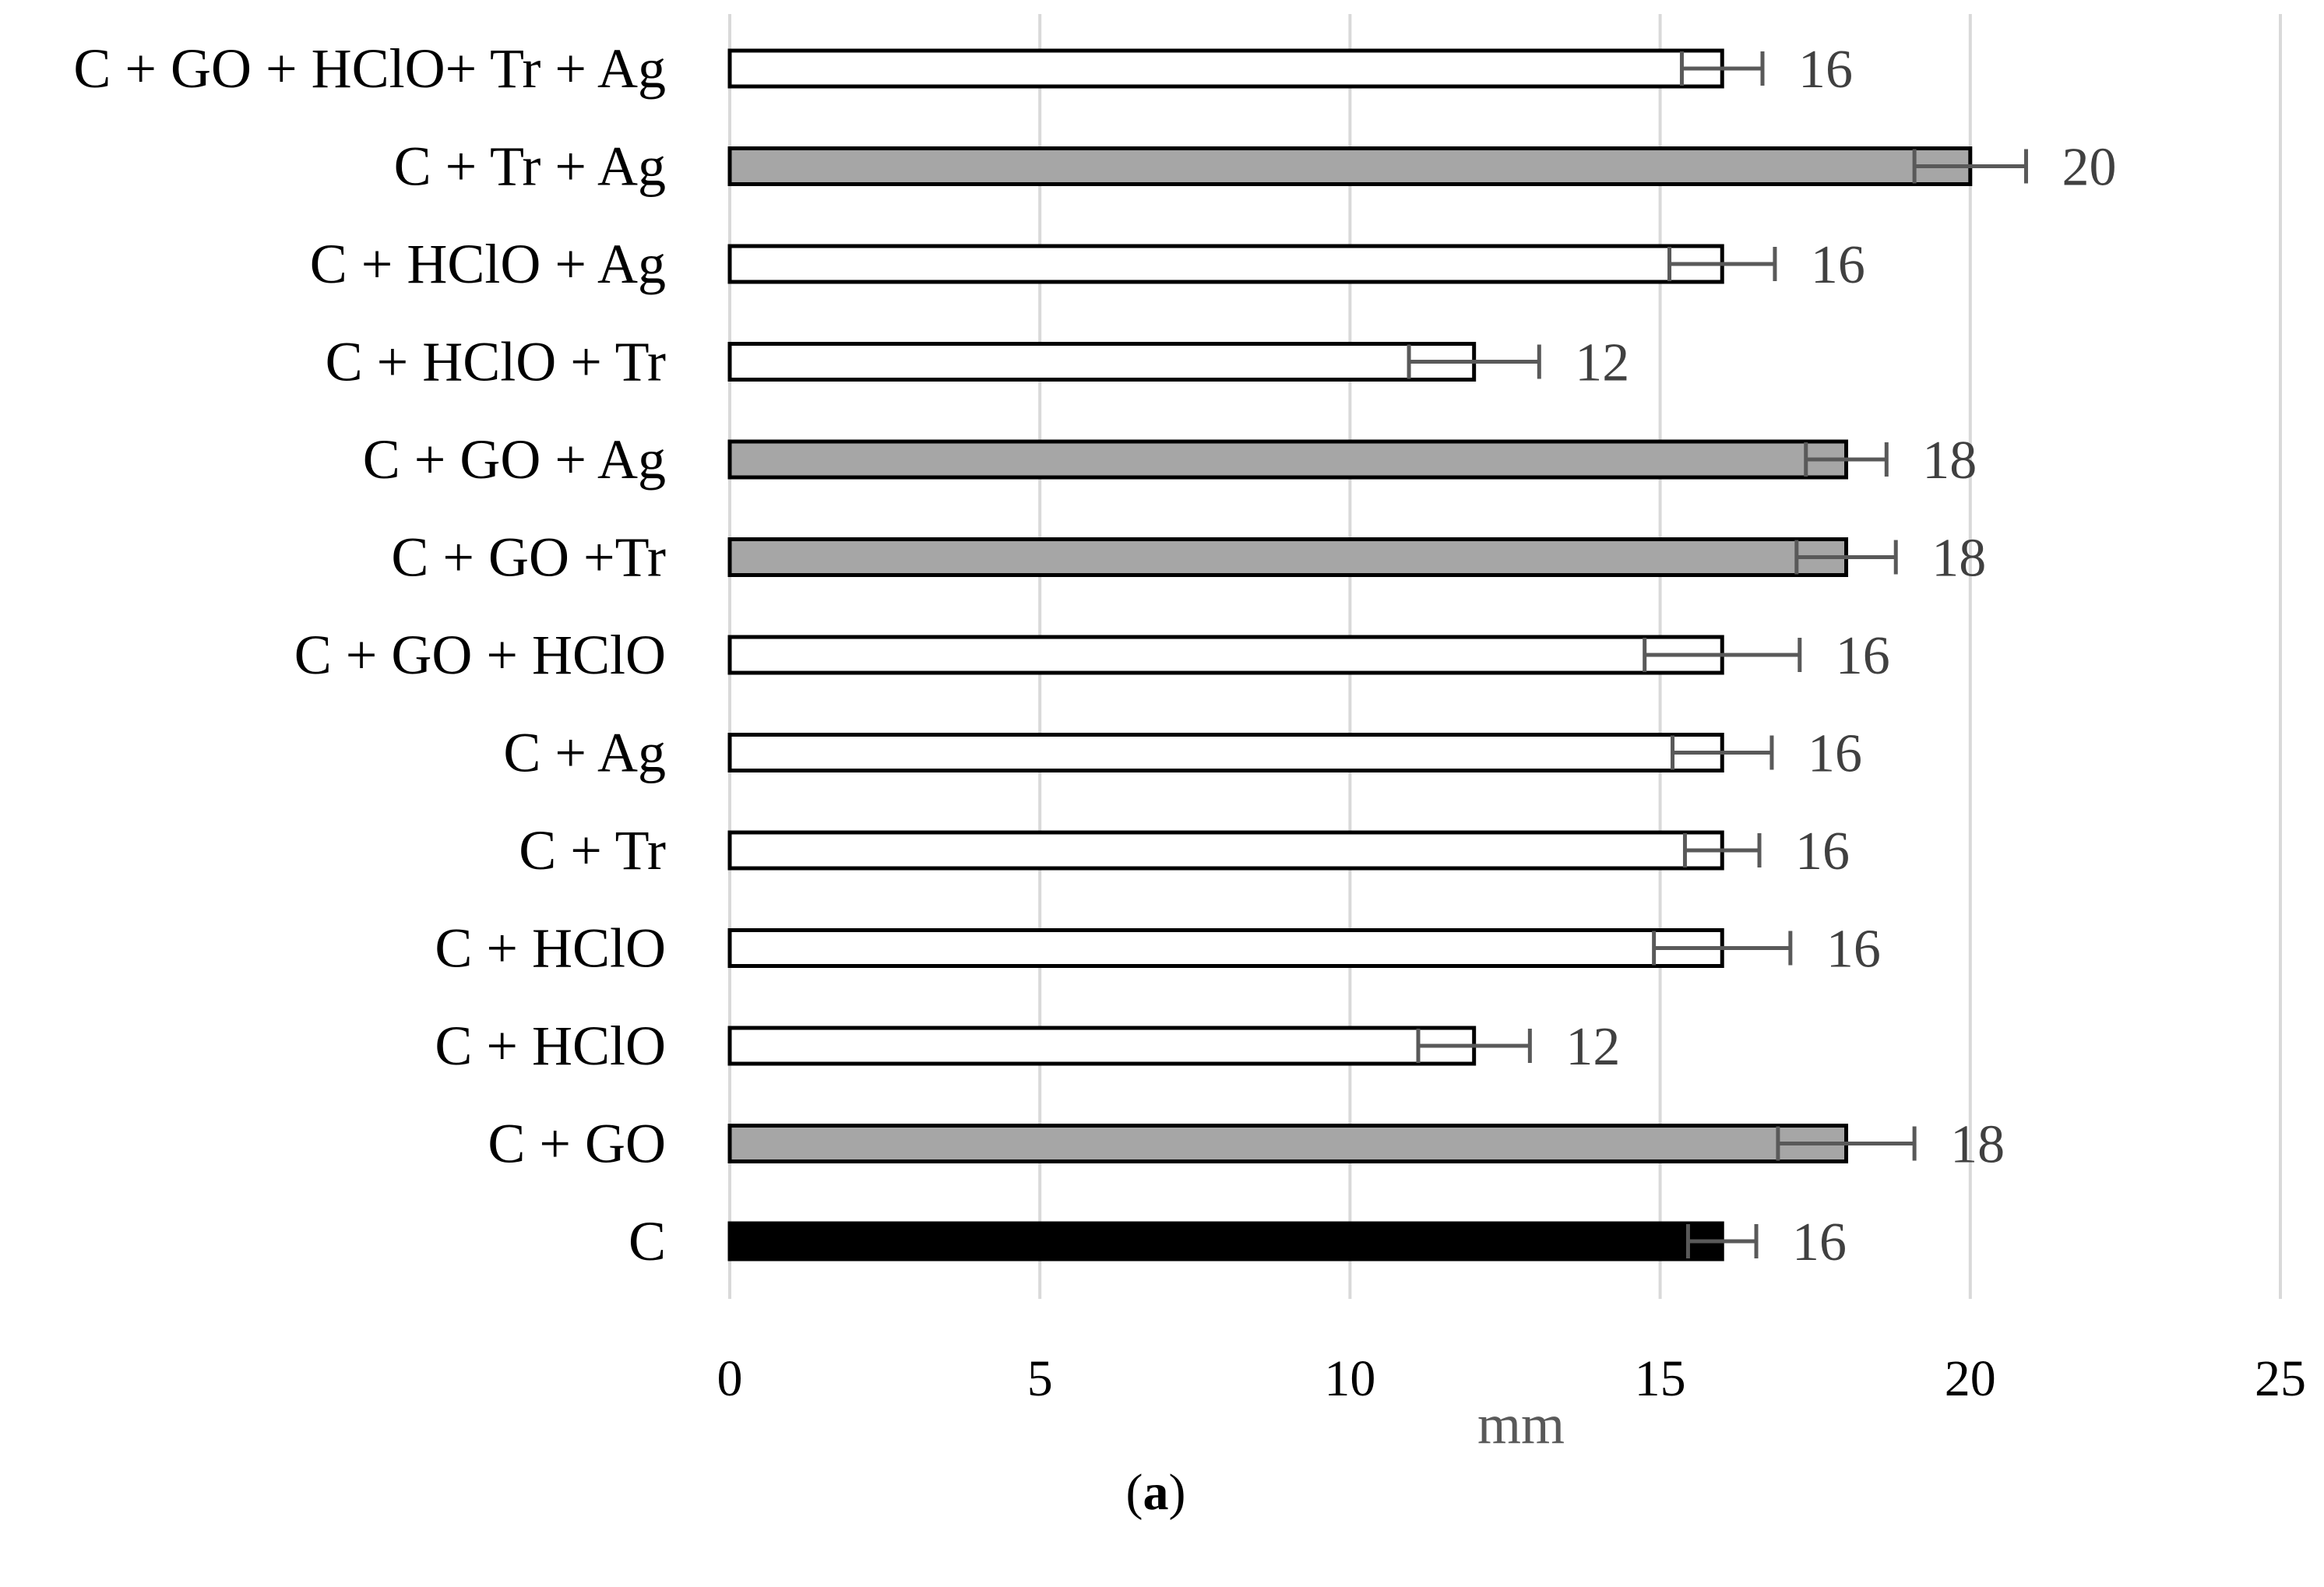  What do you see at coordinates (2280, 1378) in the screenshot?
I see `x-tick-label: 25` at bounding box center [2280, 1378].